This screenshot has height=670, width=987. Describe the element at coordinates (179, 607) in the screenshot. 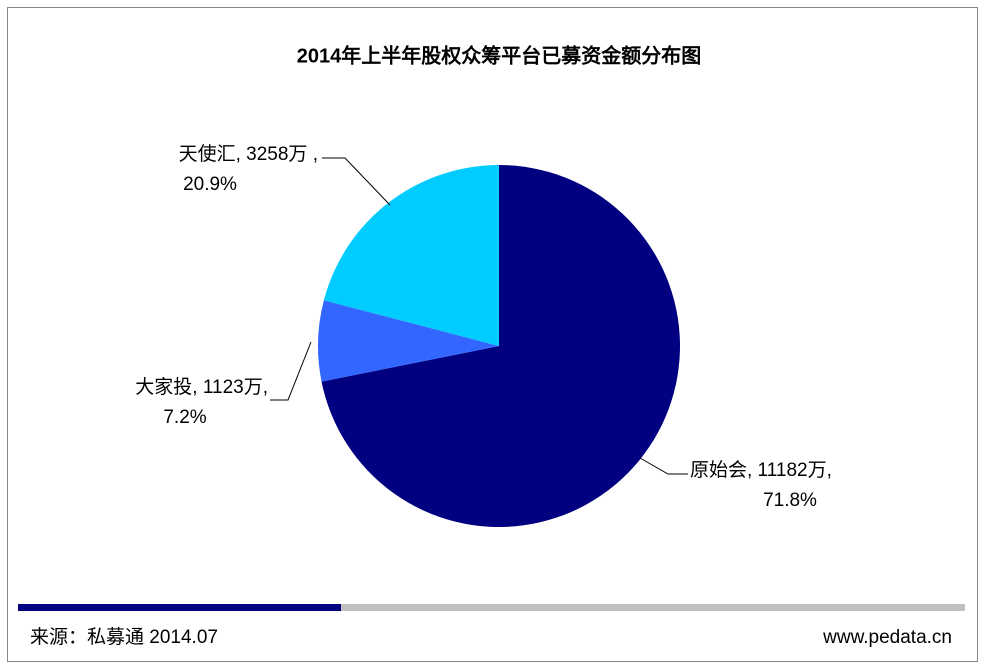

I see `footer-bar-accent` at that location.